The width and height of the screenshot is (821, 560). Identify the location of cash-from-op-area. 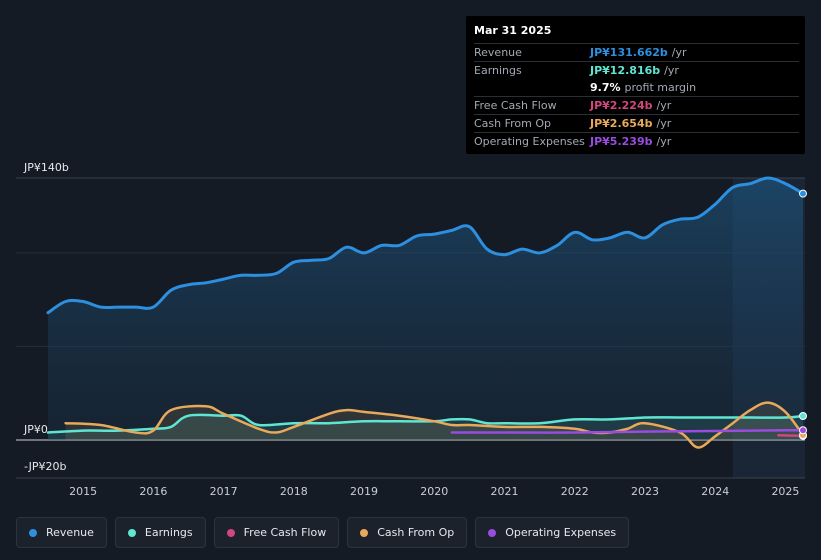
(434, 425).